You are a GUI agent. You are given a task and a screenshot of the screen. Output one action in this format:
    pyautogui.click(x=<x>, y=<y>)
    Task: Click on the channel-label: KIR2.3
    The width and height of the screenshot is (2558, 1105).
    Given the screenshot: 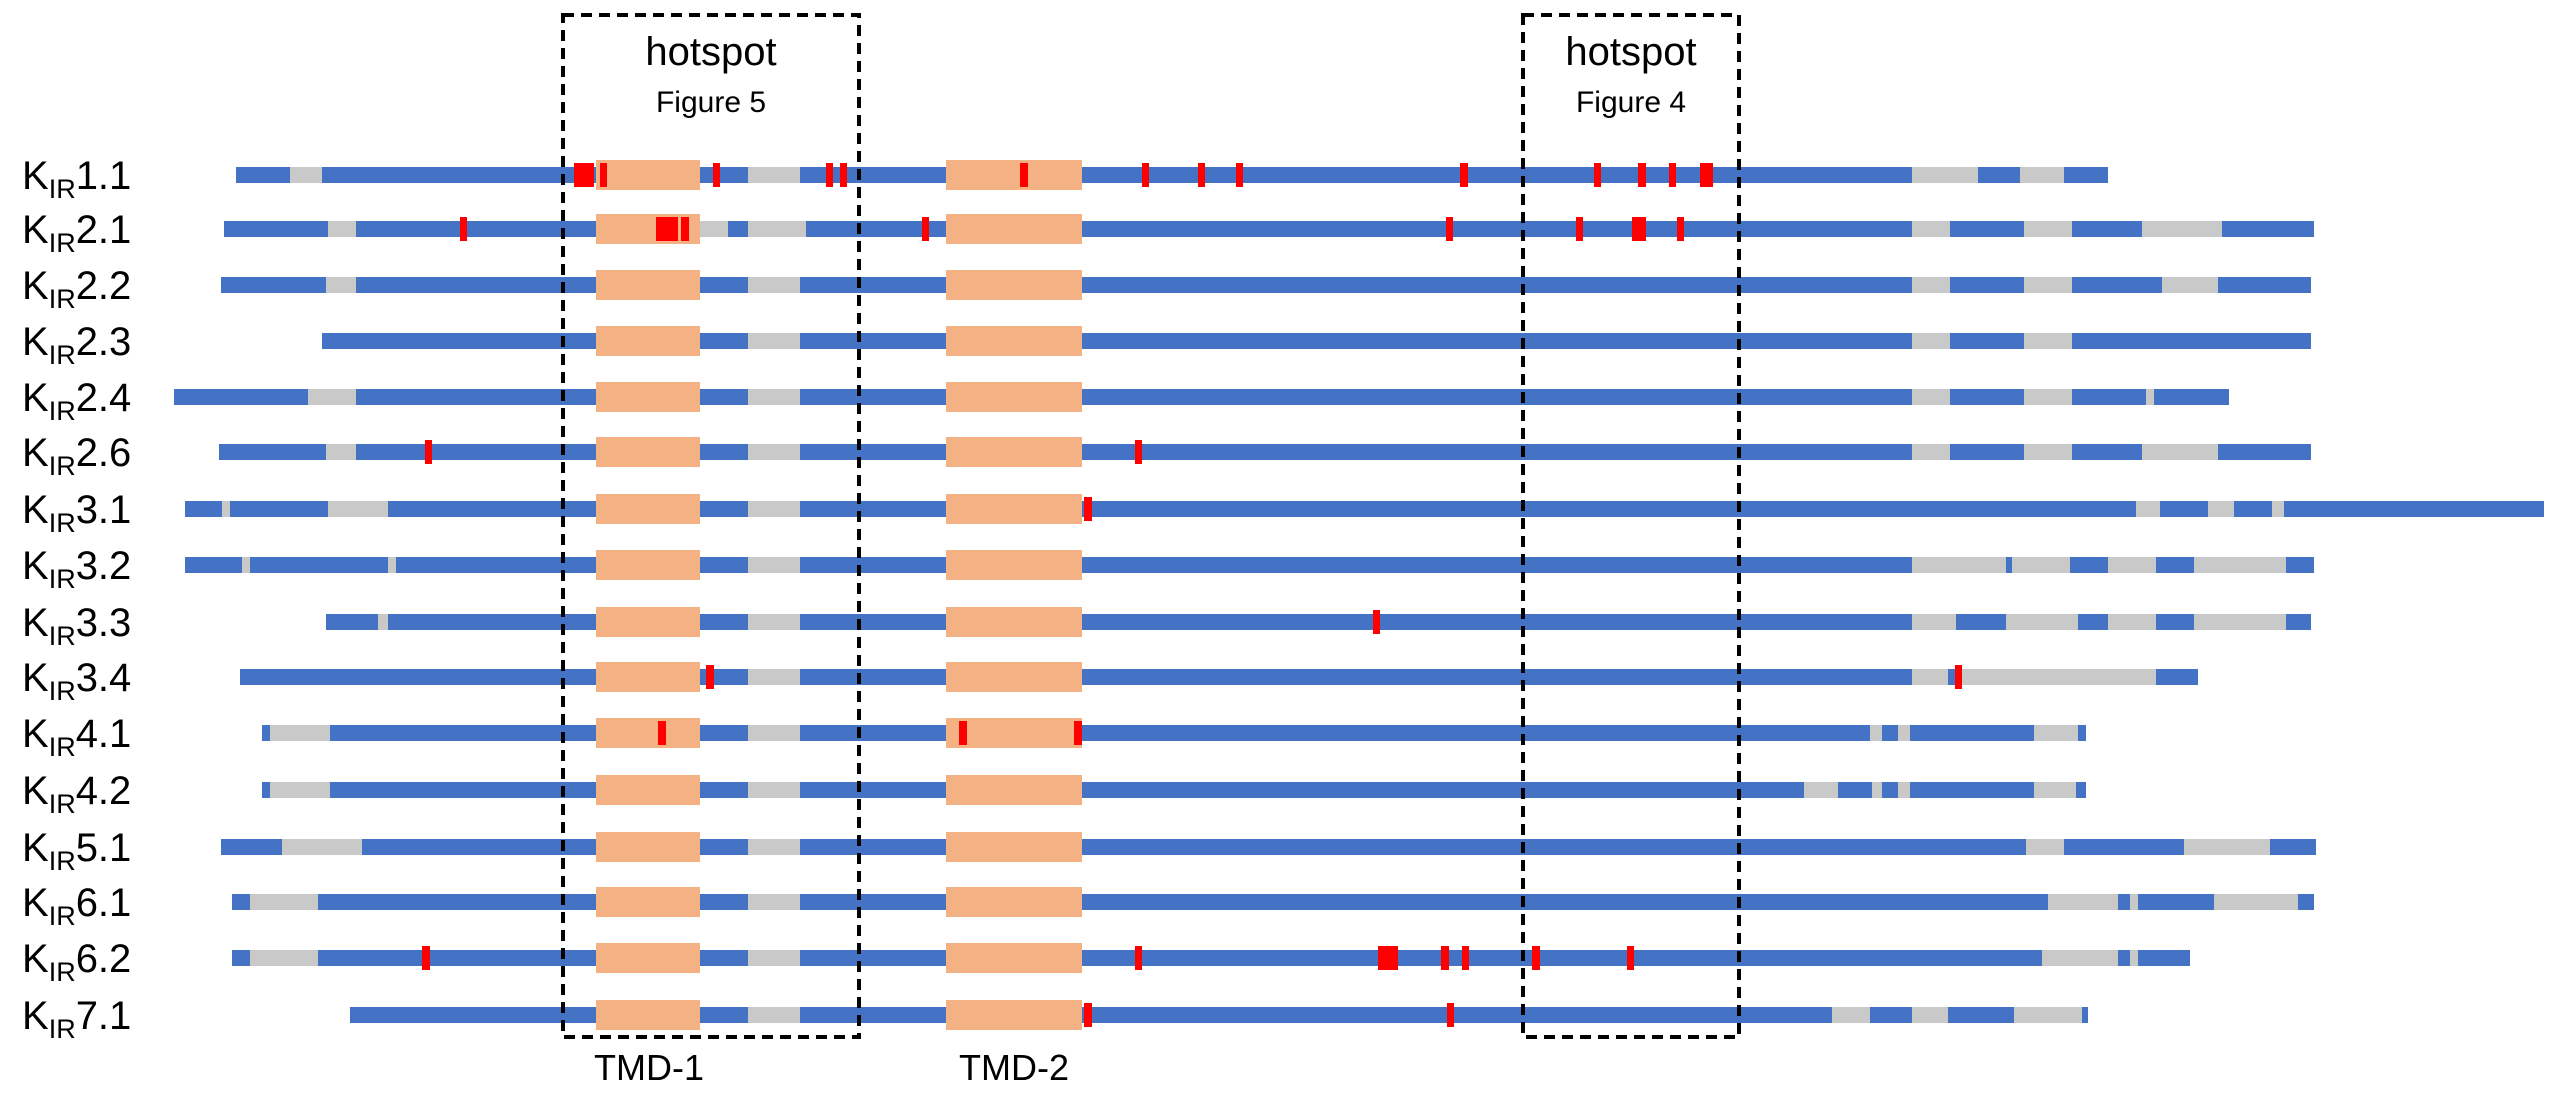 What is the action you would take?
    pyautogui.click(x=76, y=345)
    